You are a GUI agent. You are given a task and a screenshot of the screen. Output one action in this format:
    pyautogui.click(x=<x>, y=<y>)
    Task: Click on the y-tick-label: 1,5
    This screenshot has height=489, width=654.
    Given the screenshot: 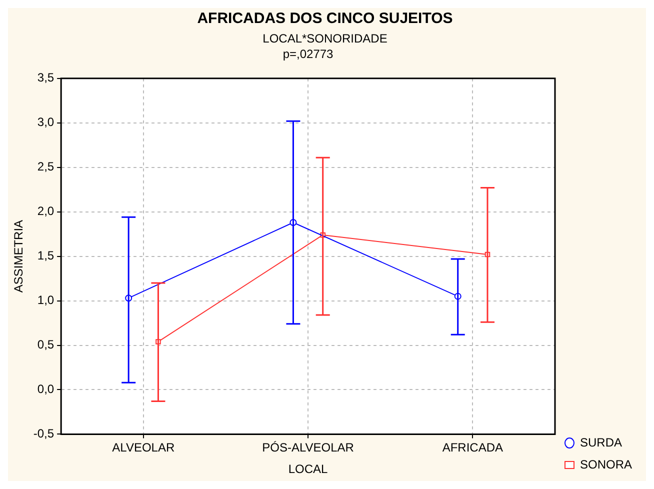 What is the action you would take?
    pyautogui.click(x=45, y=255)
    